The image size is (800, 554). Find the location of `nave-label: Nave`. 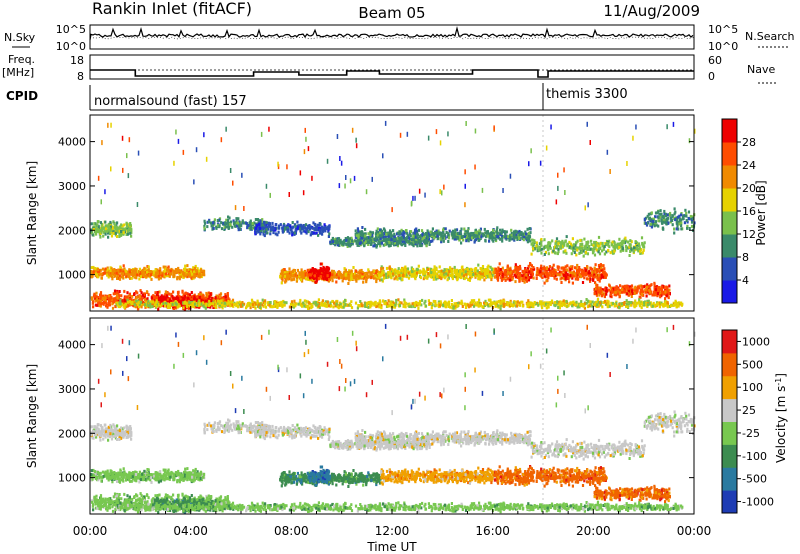

nave-label: Nave is located at coordinates (761, 69).